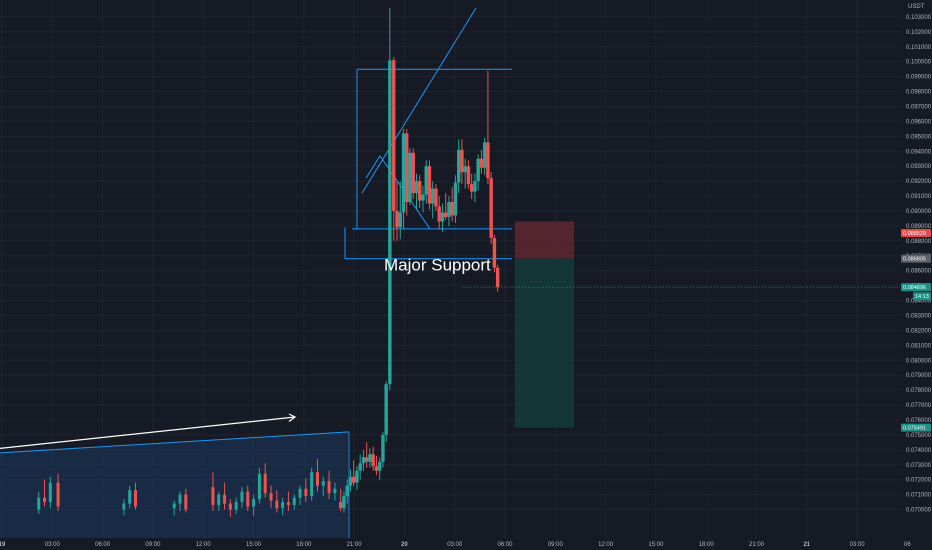 The image size is (932, 550). I want to click on price-tick-label: 0.088000, so click(919, 242).